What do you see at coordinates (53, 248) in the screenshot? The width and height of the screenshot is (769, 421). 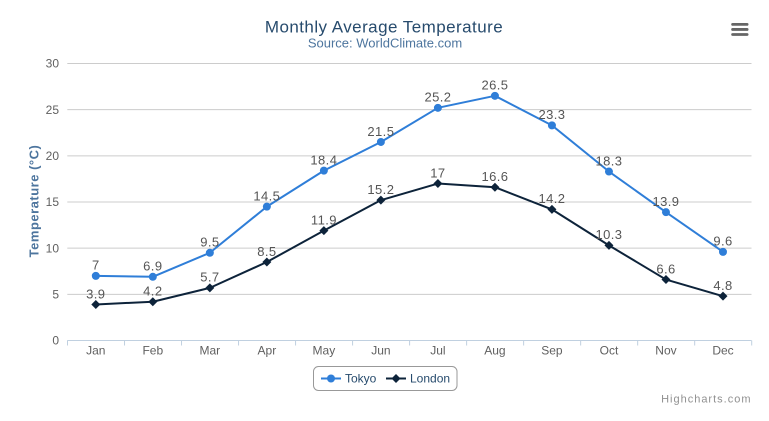 I see `svg-text: 10` at bounding box center [53, 248].